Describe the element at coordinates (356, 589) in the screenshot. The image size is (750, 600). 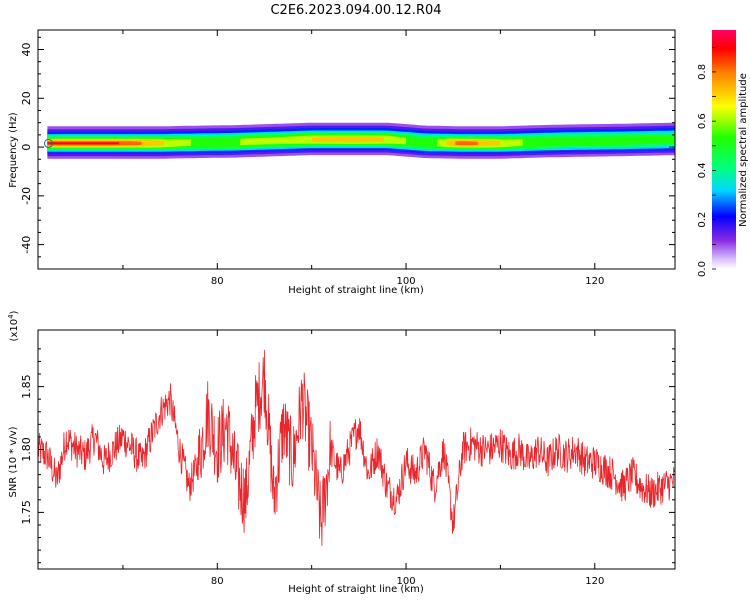
I see `snr-xlabel: Height of straight line (km)` at that location.